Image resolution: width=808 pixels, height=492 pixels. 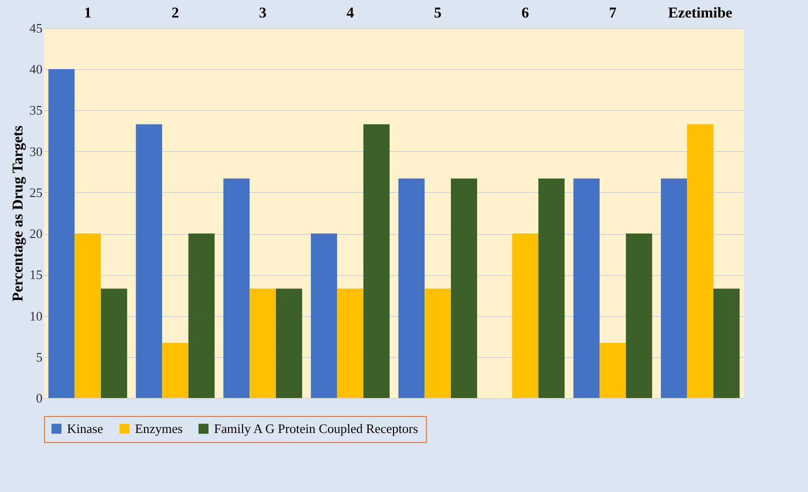 What do you see at coordinates (526, 14) in the screenshot?
I see `x-tick-label: 6` at bounding box center [526, 14].